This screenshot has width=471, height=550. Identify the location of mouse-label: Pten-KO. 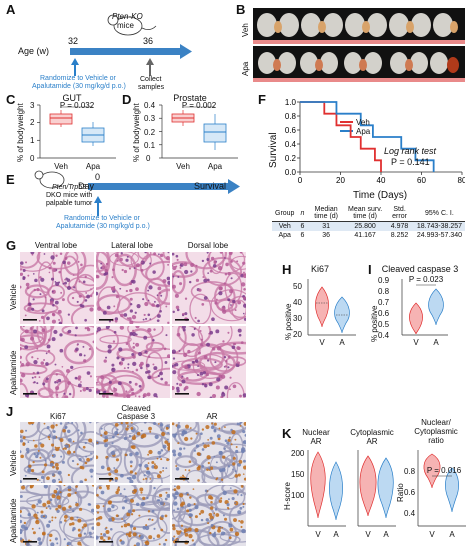
(127, 16).